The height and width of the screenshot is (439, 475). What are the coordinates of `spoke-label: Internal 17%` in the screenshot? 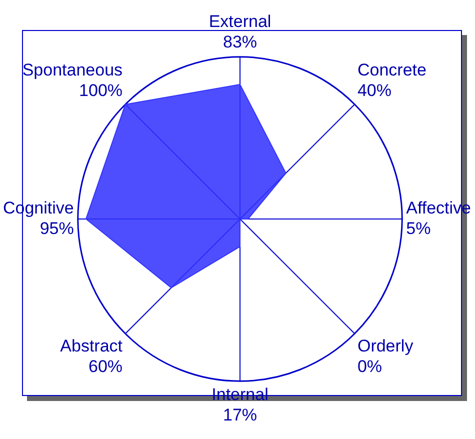 It's located at (240, 404).